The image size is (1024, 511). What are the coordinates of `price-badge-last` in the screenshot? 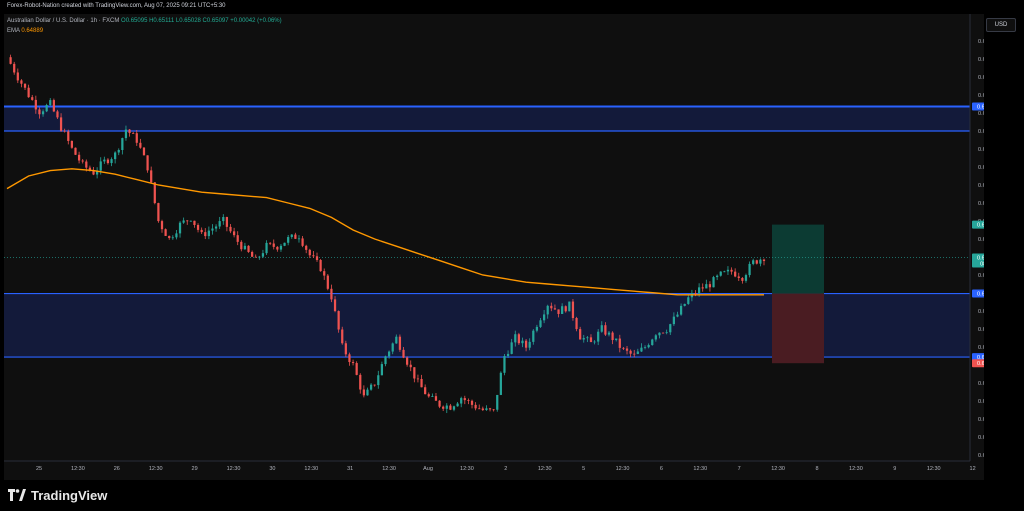 It's located at (978, 260).